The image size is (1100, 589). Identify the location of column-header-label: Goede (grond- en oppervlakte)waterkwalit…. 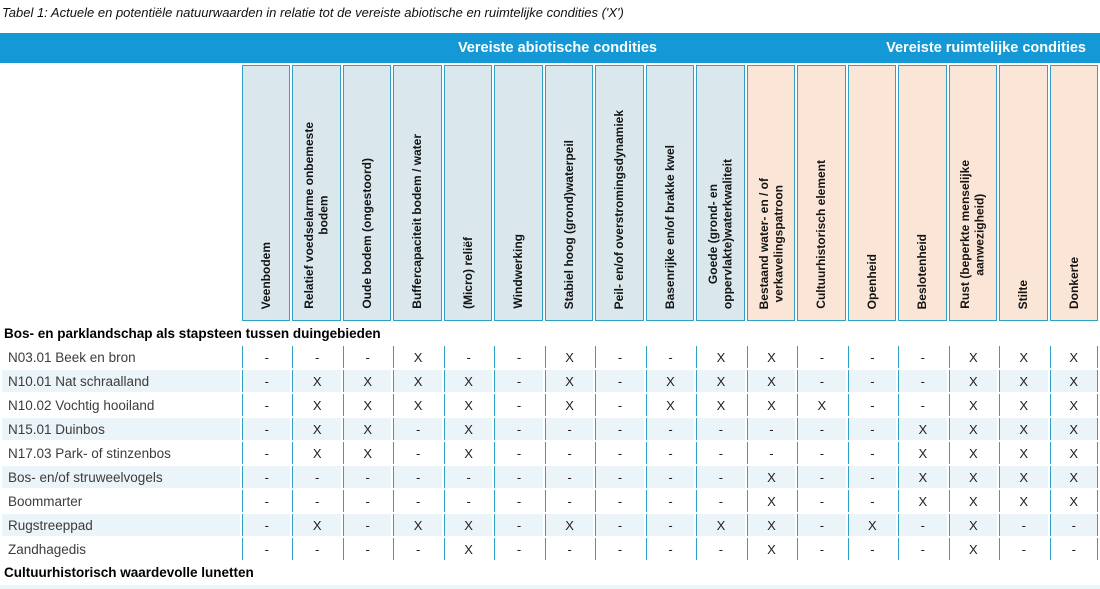
(720, 233).